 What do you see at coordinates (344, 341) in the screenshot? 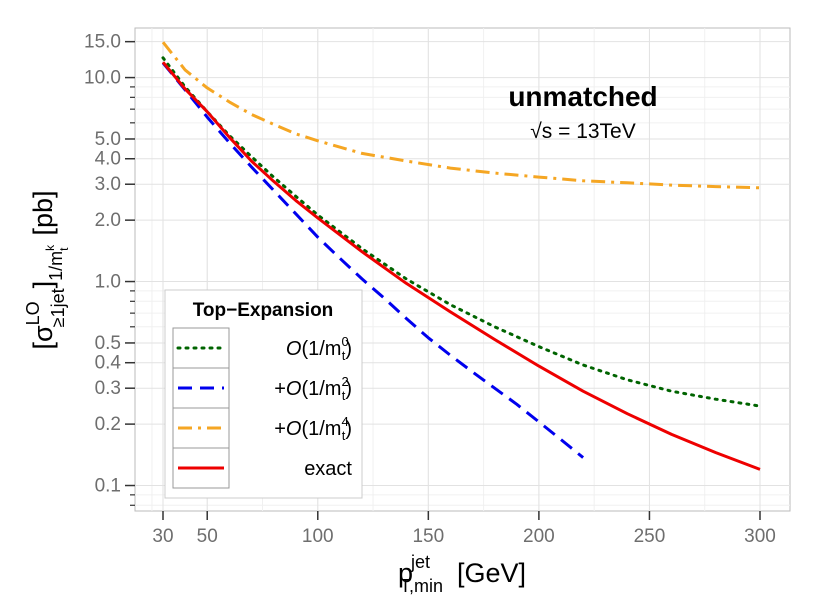
I see `legend-label-part: 0` at bounding box center [344, 341].